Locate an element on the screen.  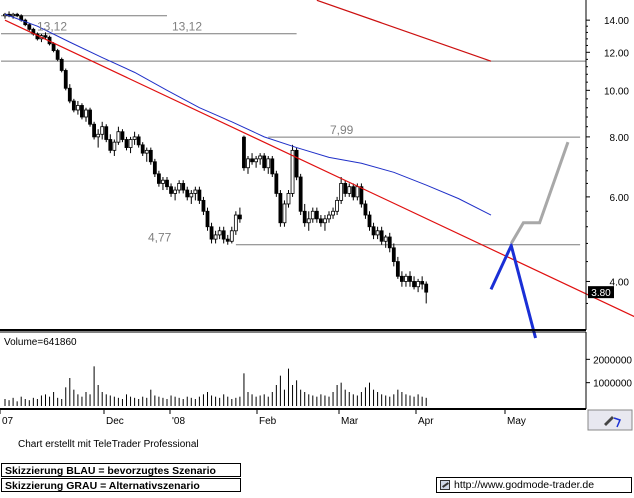
time-tick-label: May is located at coordinates (516, 421).